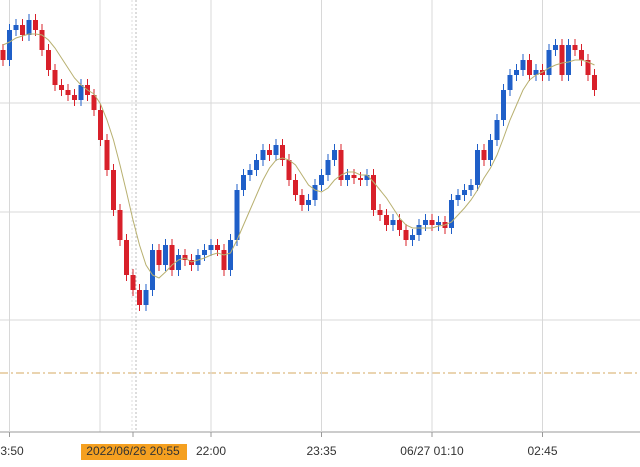 The image size is (640, 467). I want to click on x-tick-label: 02:45, so click(542, 451).